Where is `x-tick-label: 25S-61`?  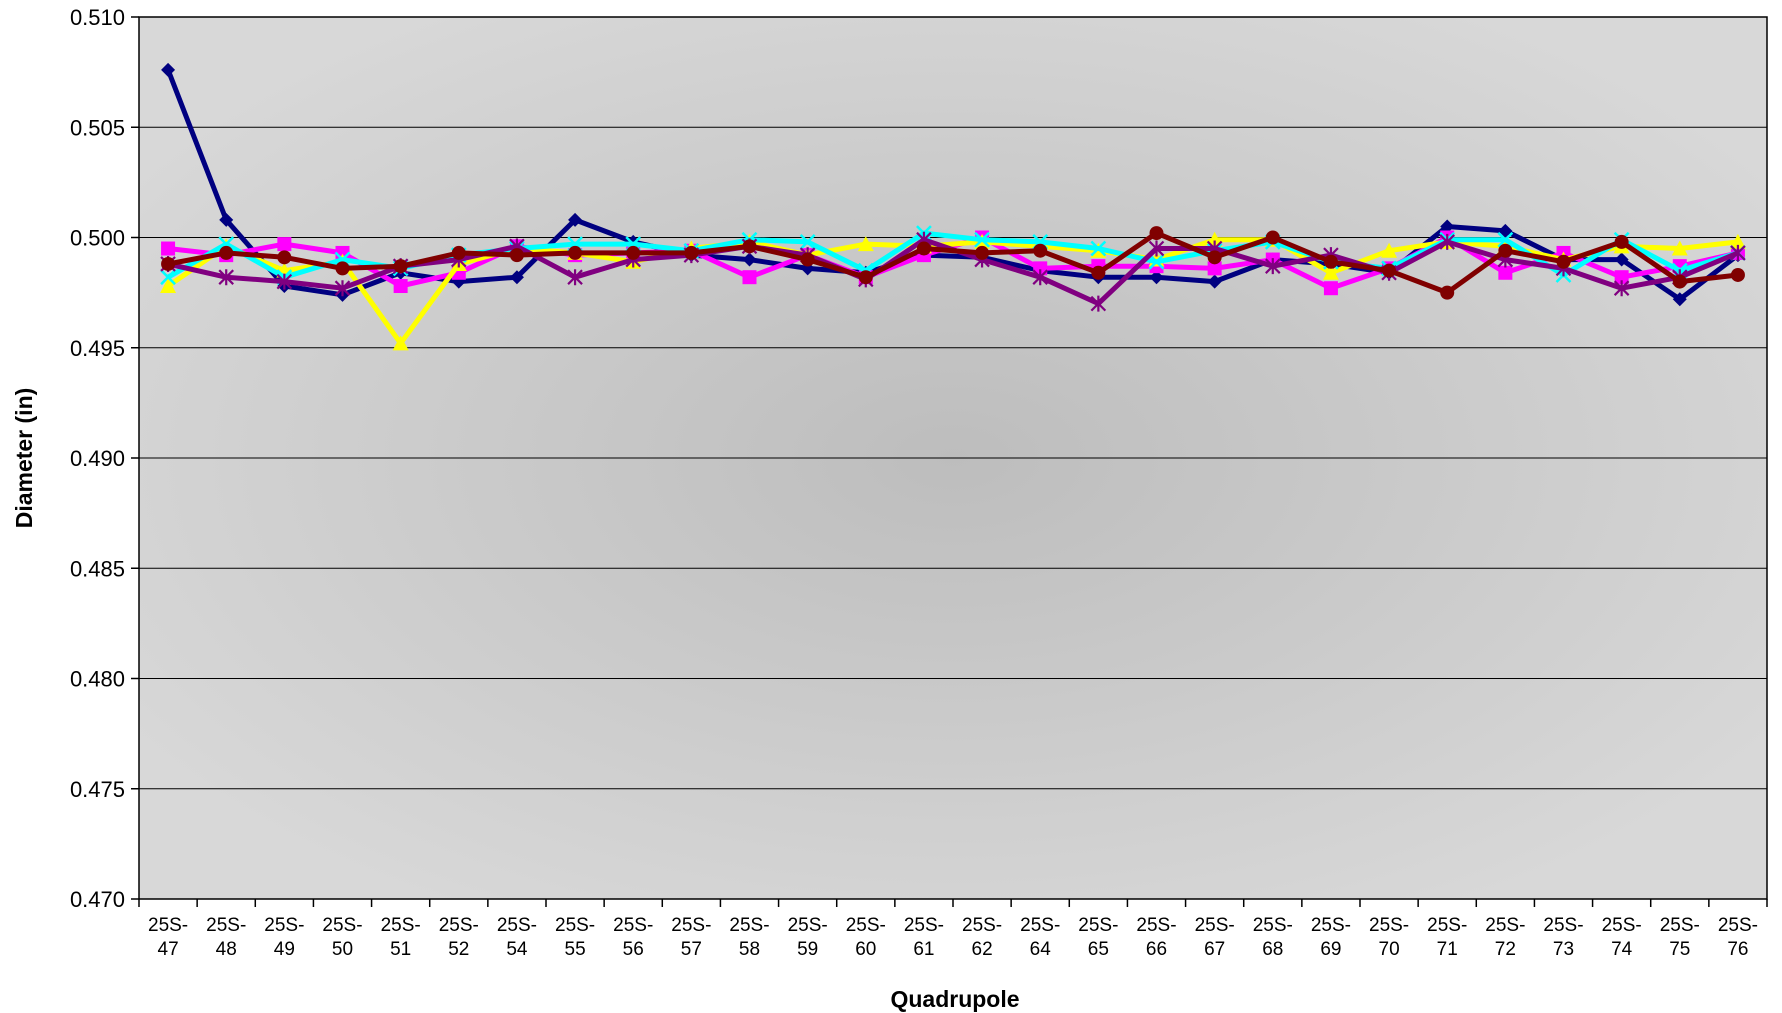 x-tick-label: 25S-61 is located at coordinates (924, 937).